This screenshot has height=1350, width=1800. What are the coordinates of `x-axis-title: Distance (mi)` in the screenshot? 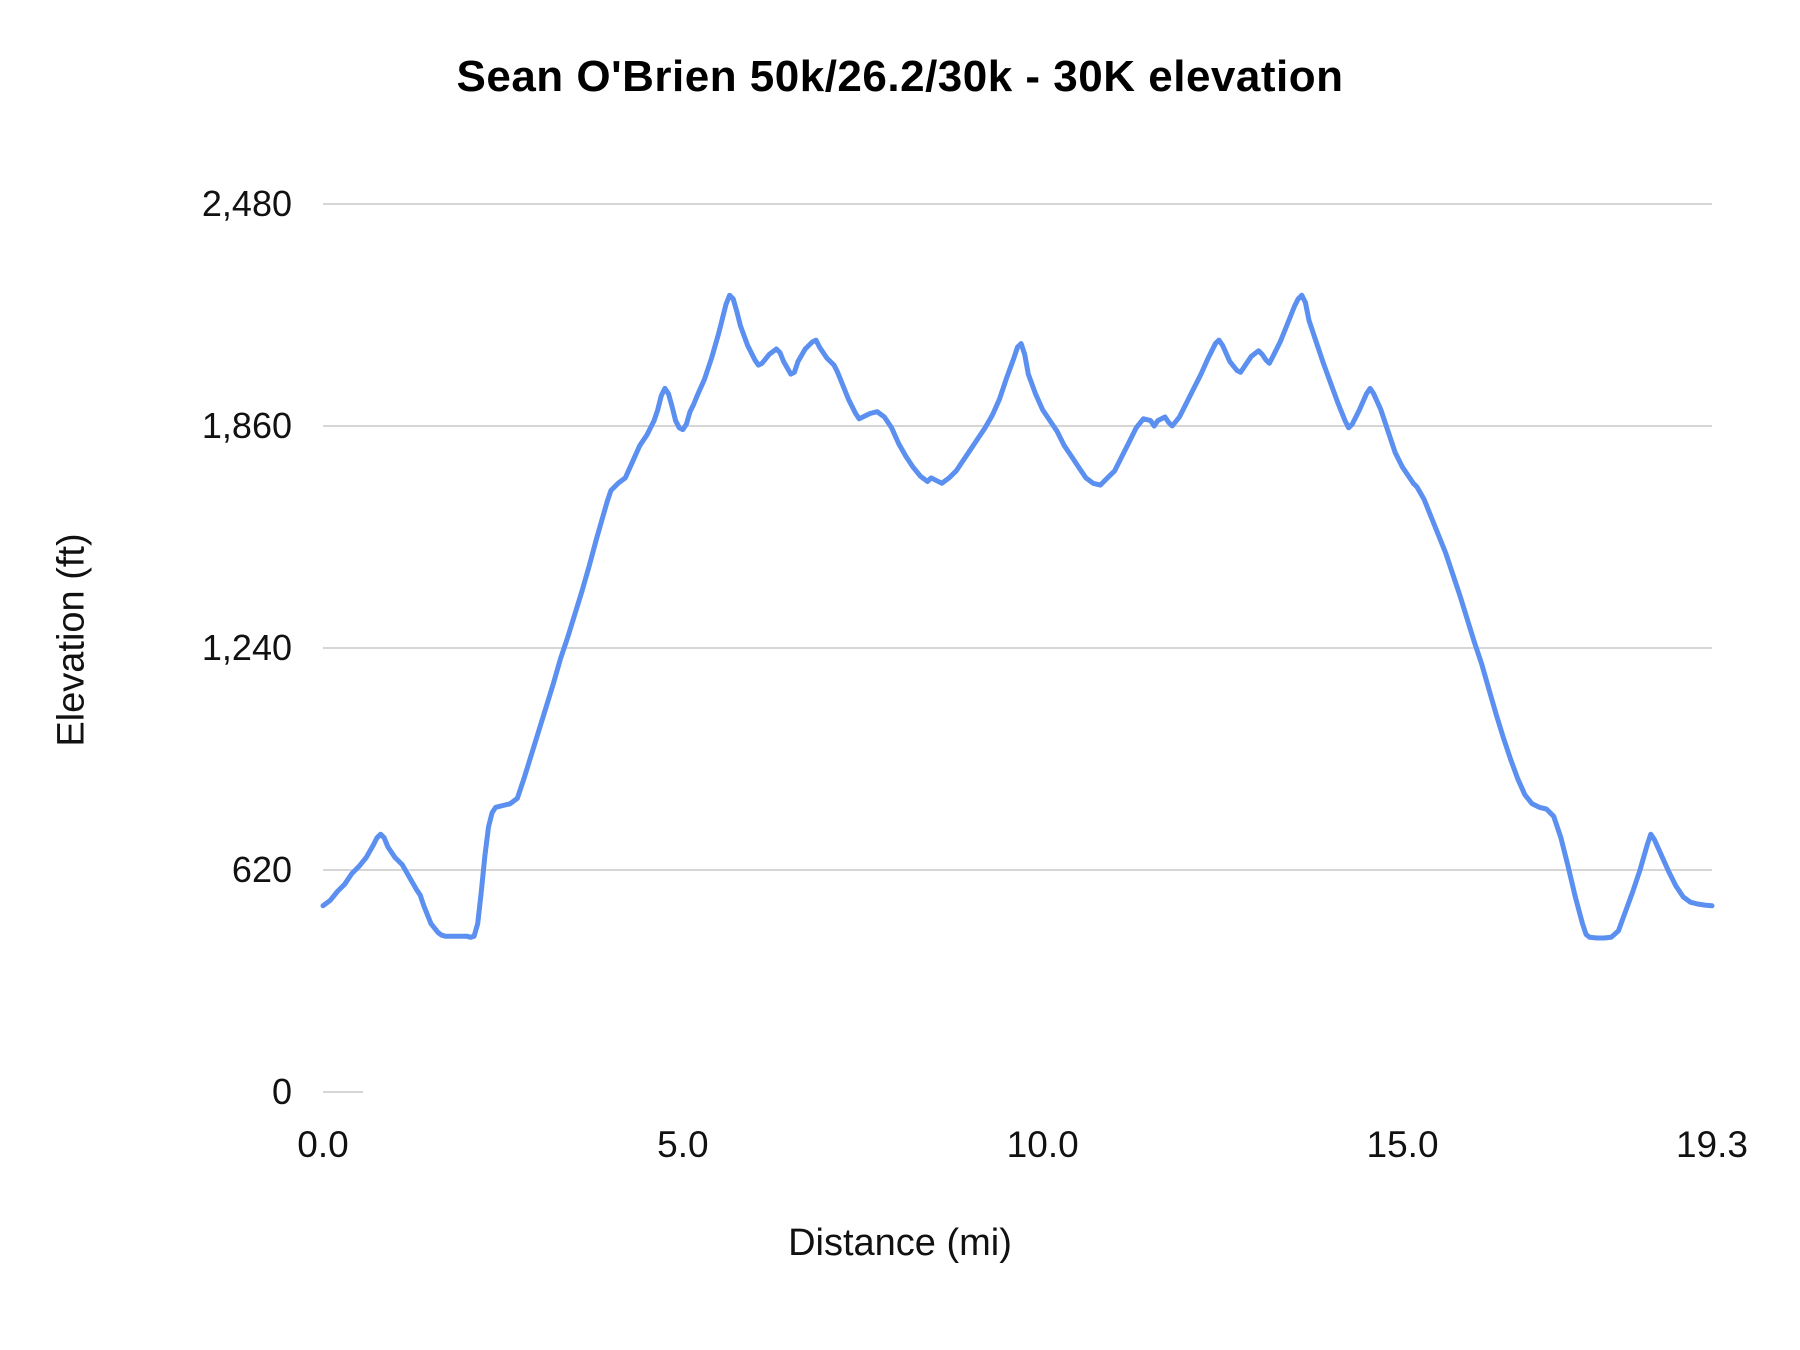 It's located at (900, 1243).